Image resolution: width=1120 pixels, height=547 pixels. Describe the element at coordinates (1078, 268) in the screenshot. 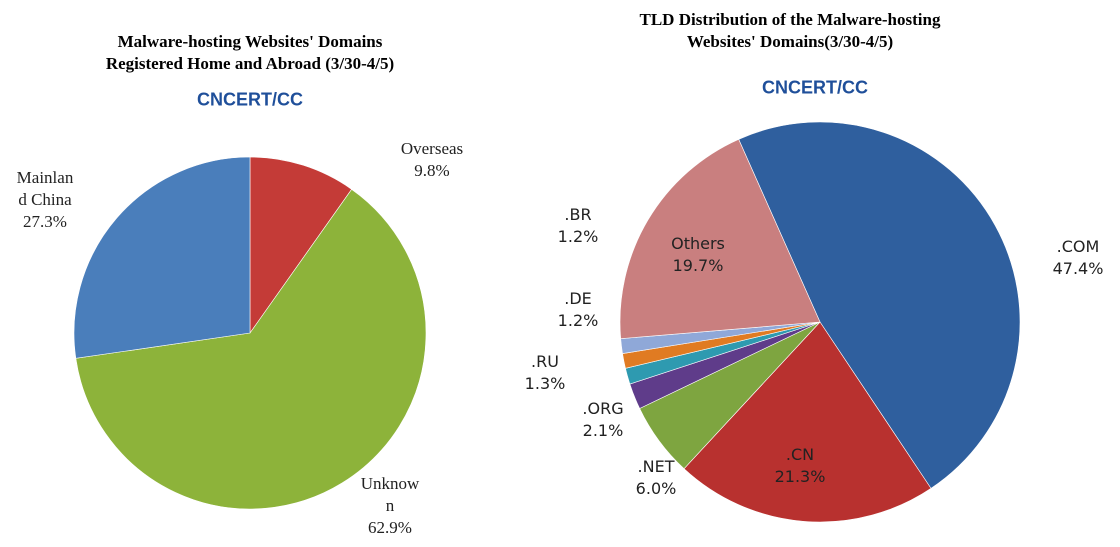

I see `value-label: 47.4%` at that location.